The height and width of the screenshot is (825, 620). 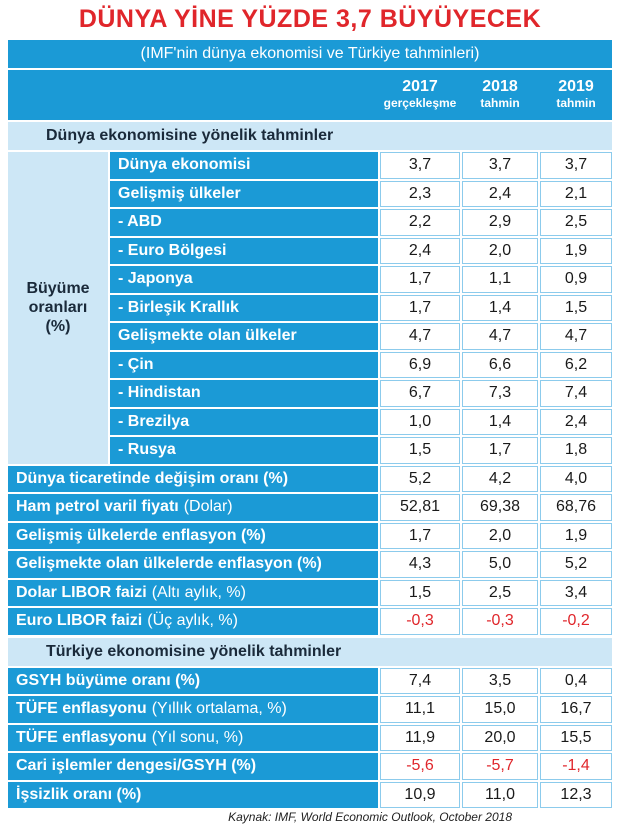 I want to click on row-label: Dünya ekonomisi, so click(x=244, y=165).